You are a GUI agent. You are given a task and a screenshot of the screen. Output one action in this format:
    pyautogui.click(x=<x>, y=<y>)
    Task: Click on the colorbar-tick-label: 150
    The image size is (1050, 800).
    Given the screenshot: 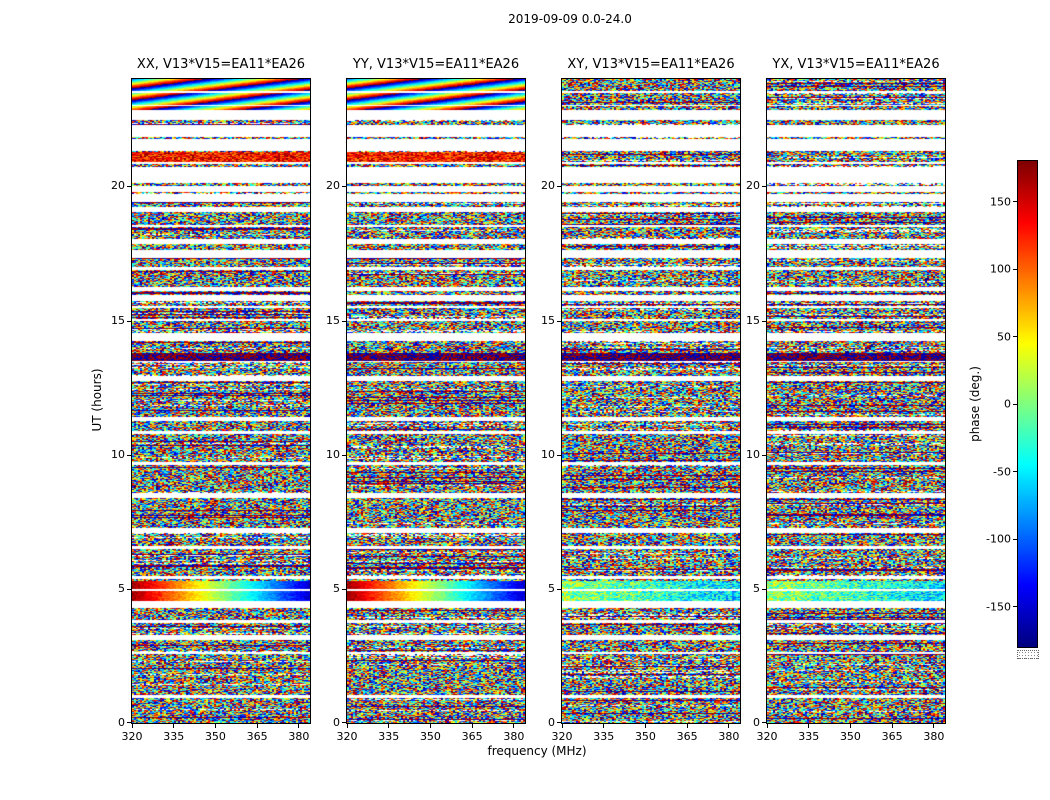 What is the action you would take?
    pyautogui.click(x=1000, y=201)
    